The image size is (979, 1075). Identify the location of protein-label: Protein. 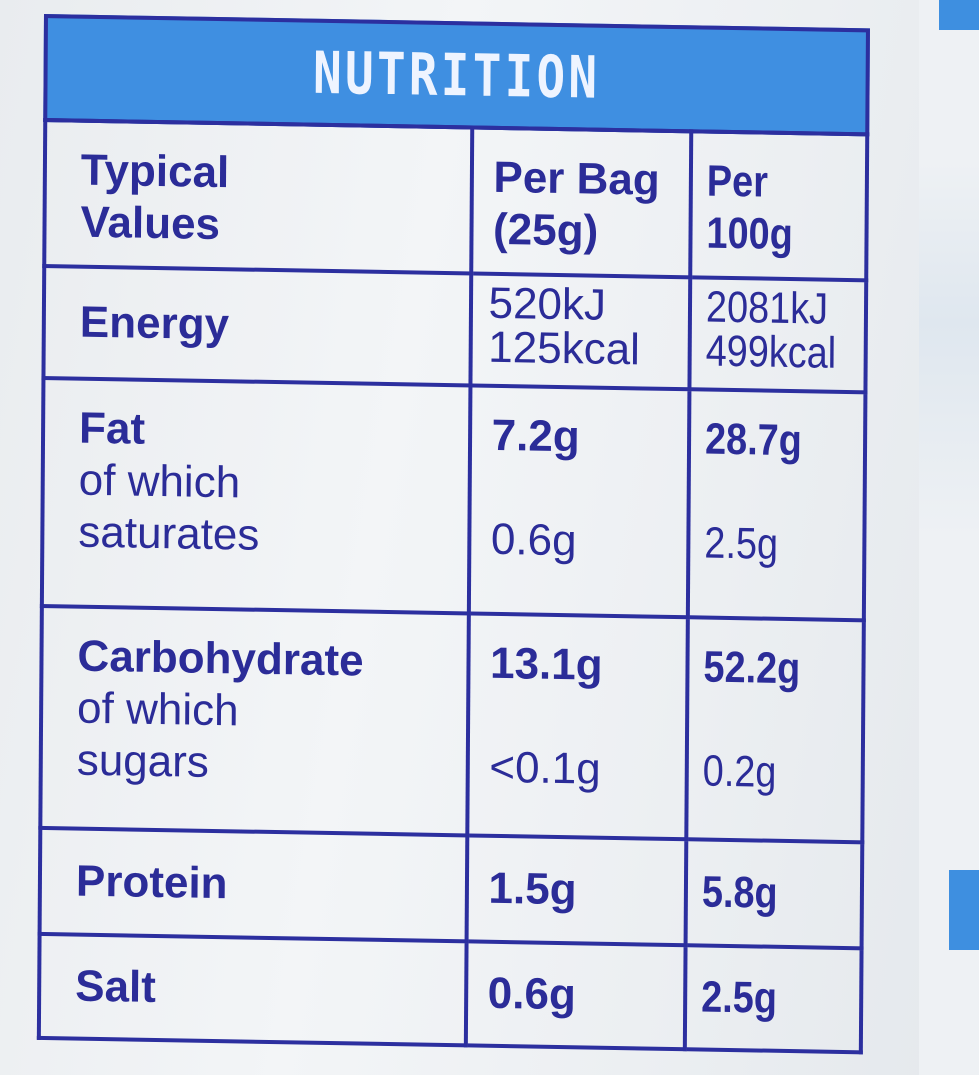
(151, 882).